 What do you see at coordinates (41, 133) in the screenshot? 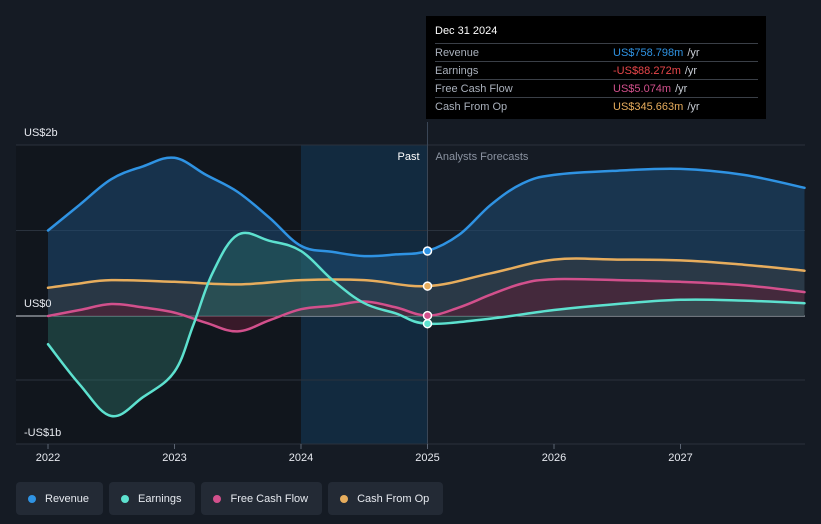
I see `y-tick-label: US$2b` at bounding box center [41, 133].